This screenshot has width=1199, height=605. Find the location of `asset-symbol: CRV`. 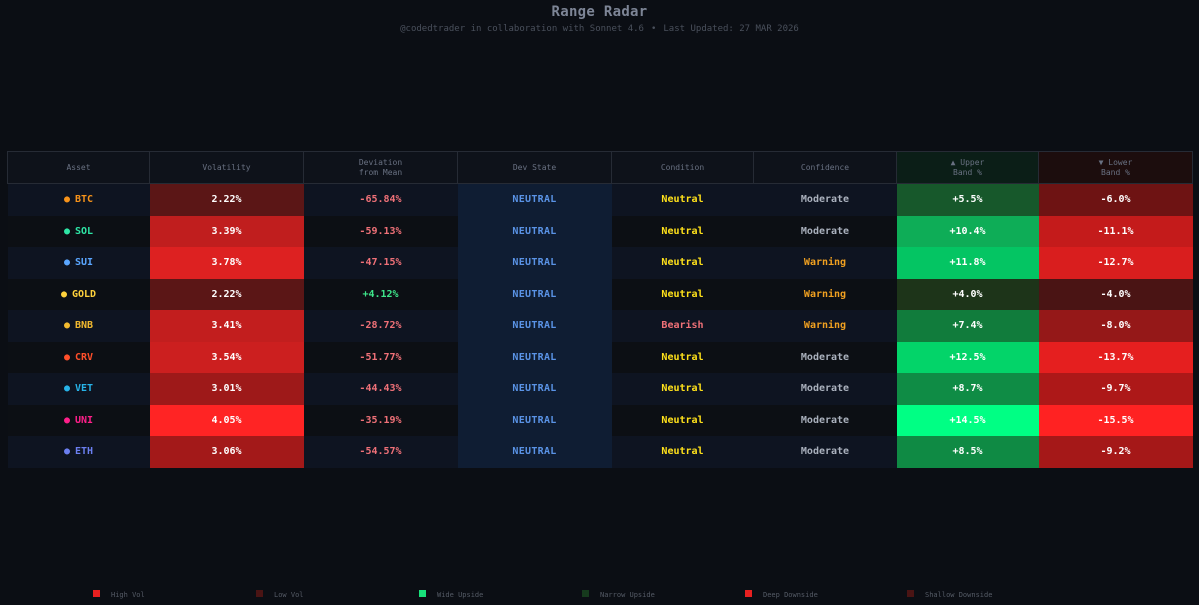

asset-symbol: CRV is located at coordinates (84, 357).